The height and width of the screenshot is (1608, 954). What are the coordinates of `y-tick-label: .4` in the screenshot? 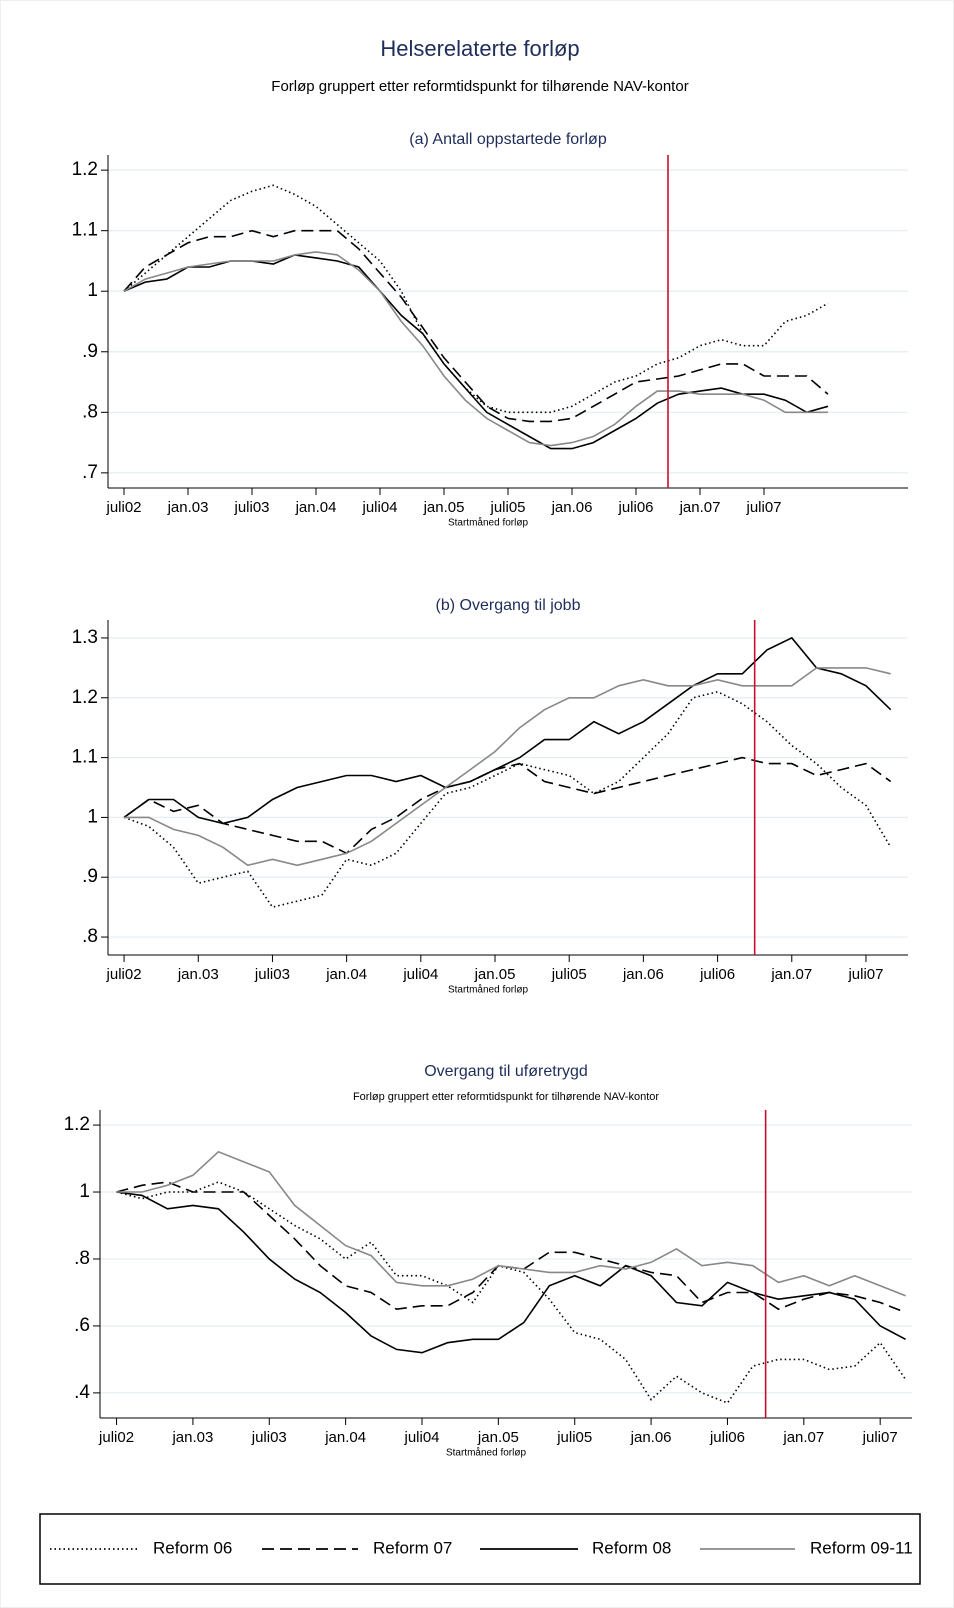 It's located at (82, 1392).